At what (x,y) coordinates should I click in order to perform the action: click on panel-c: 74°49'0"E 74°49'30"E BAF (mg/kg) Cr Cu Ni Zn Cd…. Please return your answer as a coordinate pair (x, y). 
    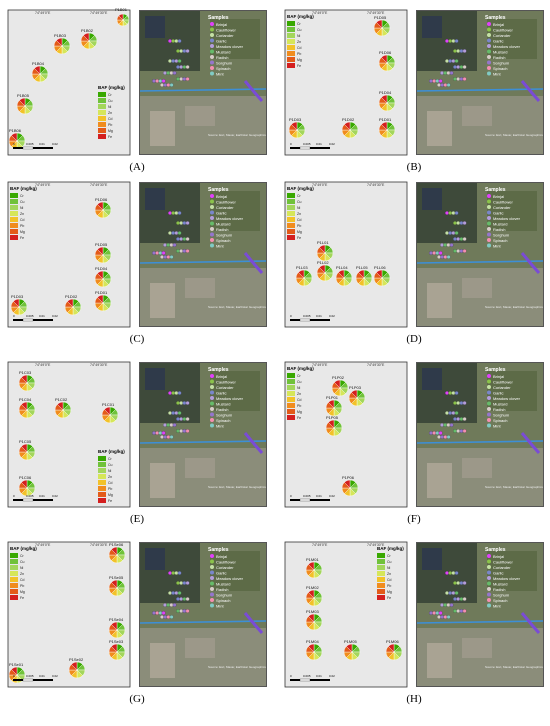
    Looking at the image, I should click on (69, 257).